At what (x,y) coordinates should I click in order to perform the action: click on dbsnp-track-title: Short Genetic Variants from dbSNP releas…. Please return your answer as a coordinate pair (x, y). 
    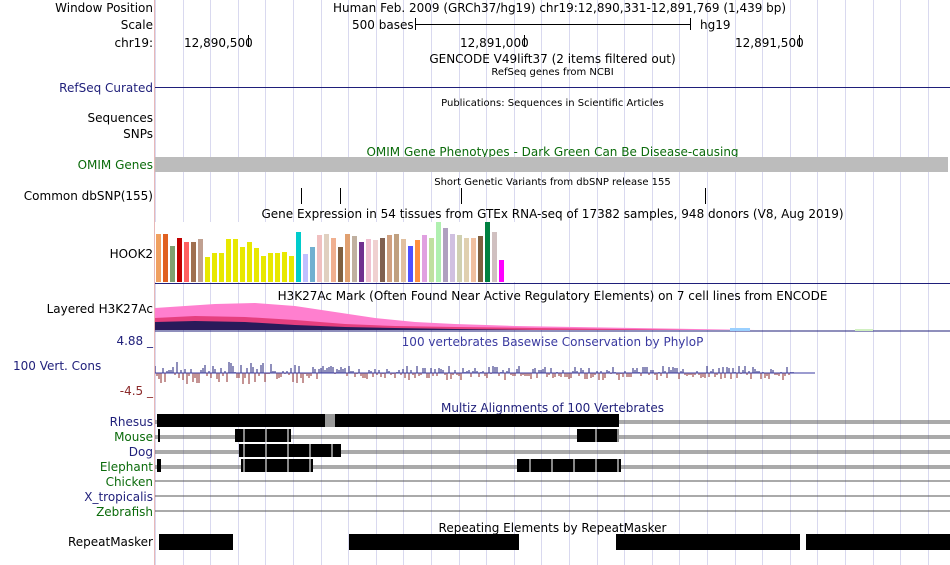
    Looking at the image, I should click on (552, 182).